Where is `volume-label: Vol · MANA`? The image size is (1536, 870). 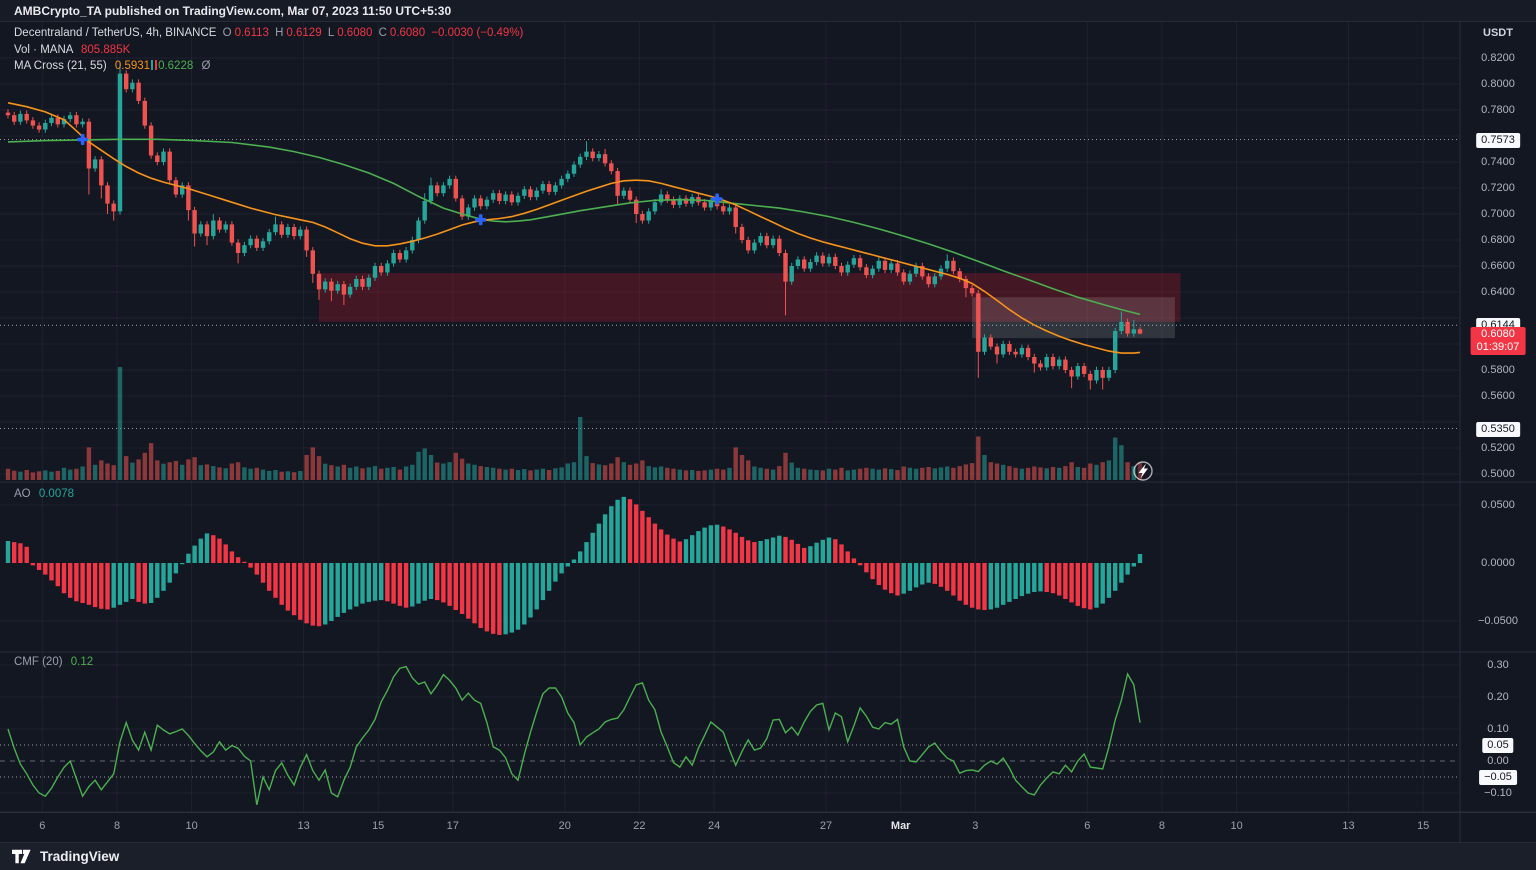 volume-label: Vol · MANA is located at coordinates (43, 49).